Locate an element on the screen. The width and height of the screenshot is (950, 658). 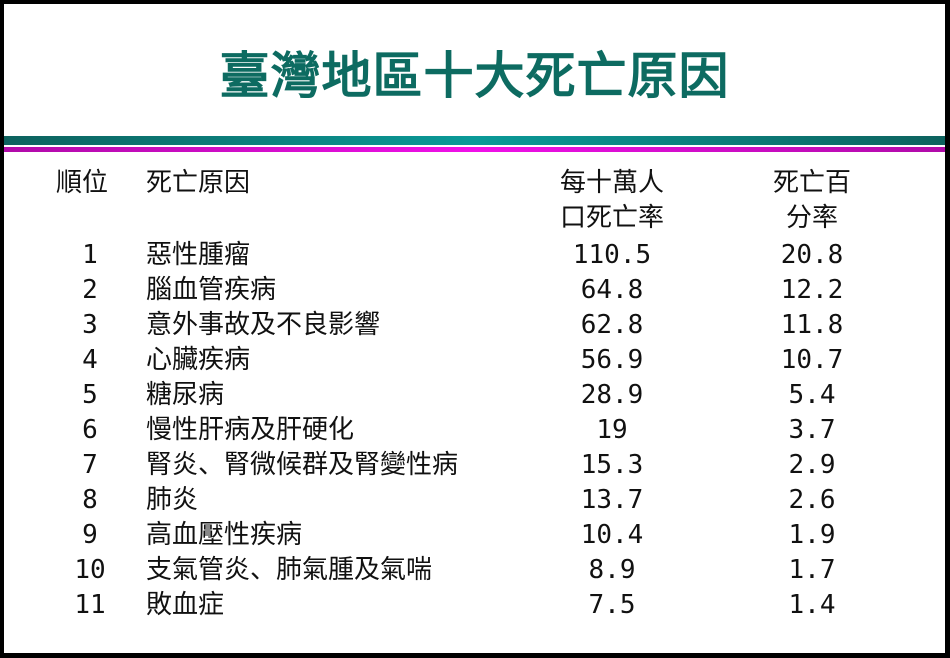
rate-cell: 19 is located at coordinates (612, 430).